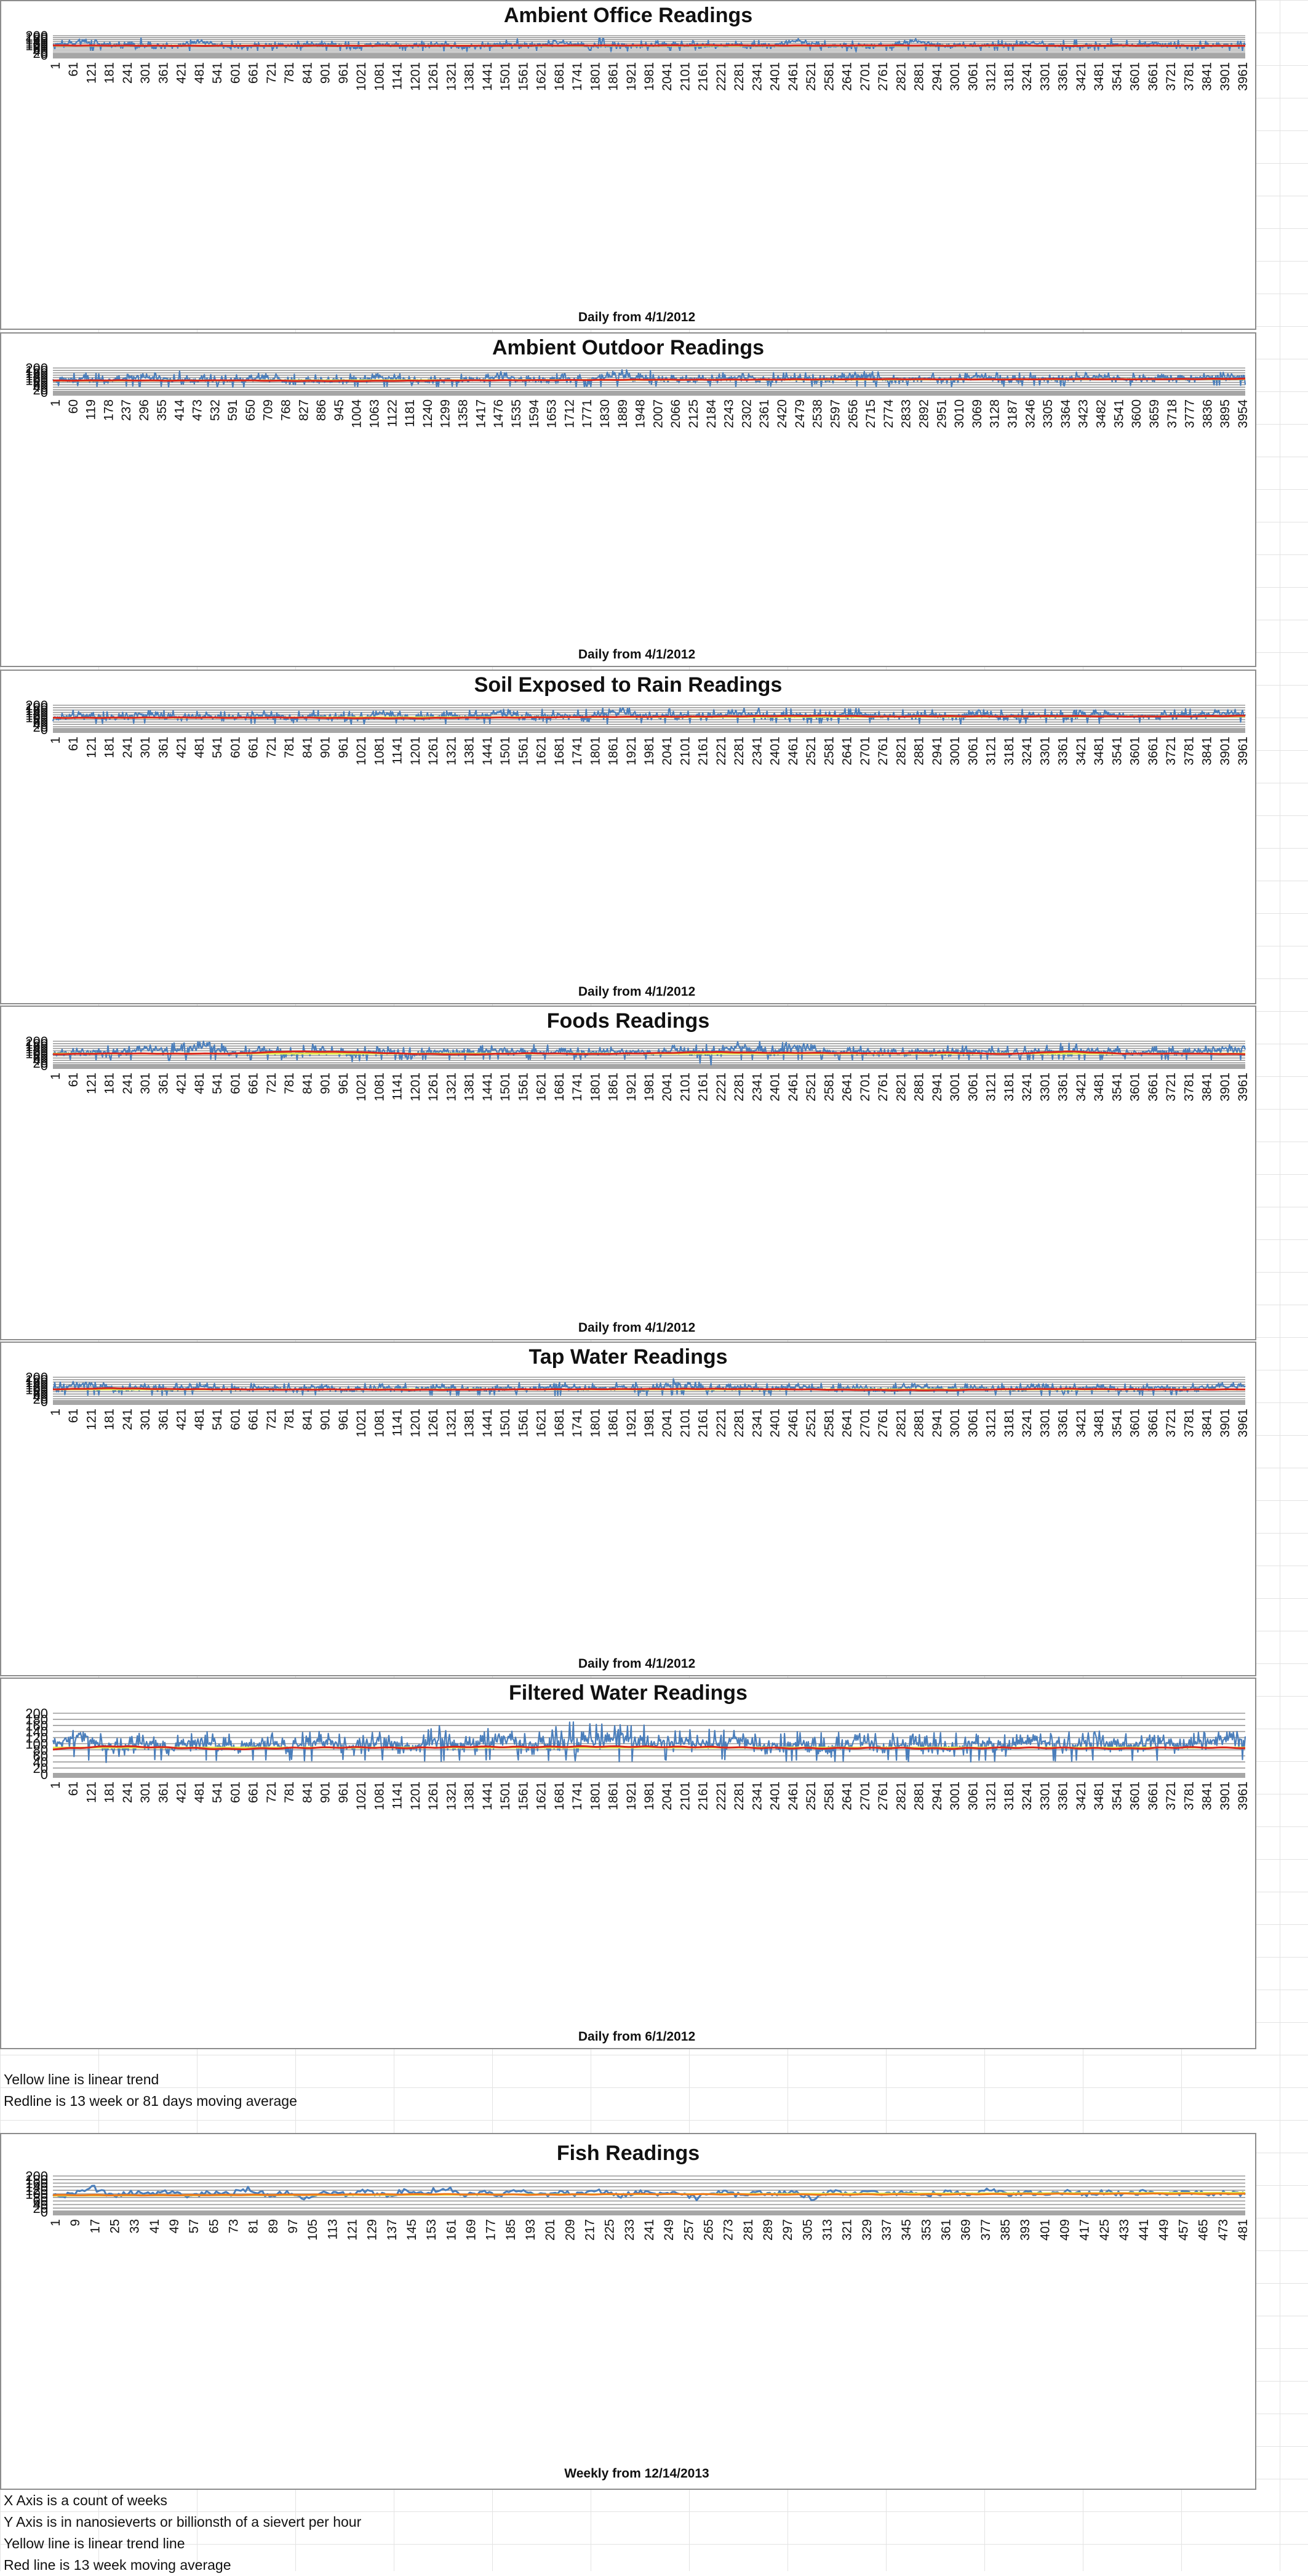 The width and height of the screenshot is (1308, 2576). What do you see at coordinates (729, 413) in the screenshot?
I see `x-tick-label: 2243` at bounding box center [729, 413].